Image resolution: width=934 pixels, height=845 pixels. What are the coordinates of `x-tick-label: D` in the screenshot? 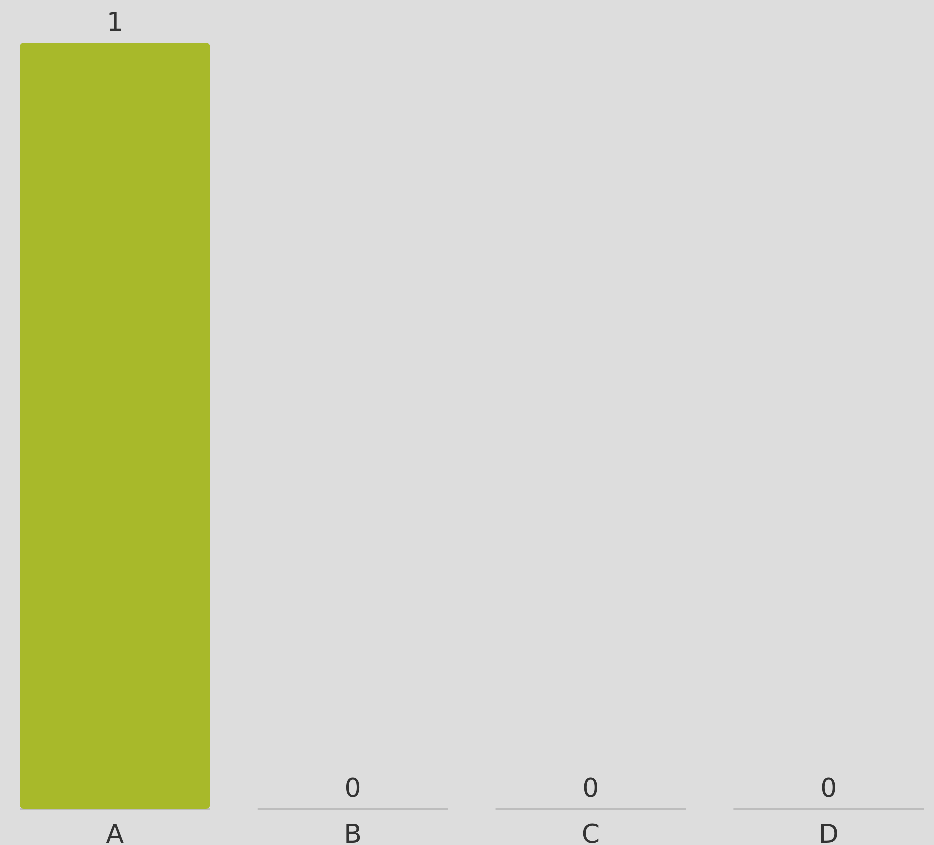 It's located at (828, 832).